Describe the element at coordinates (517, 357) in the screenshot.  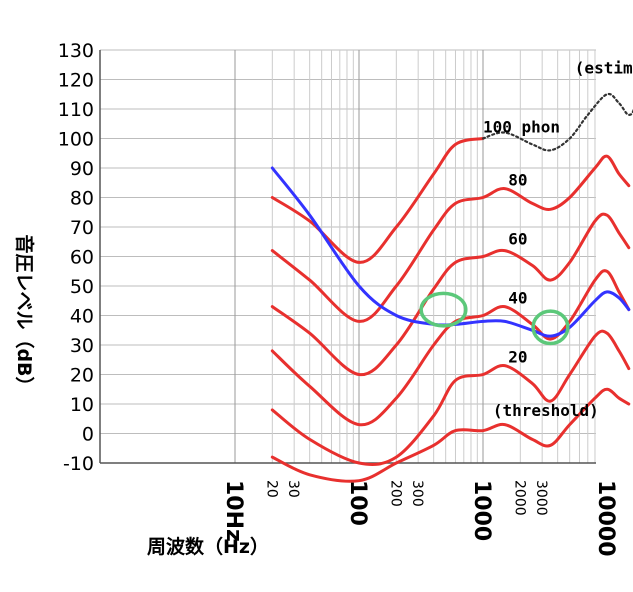
I see `curve-label: 20` at that location.